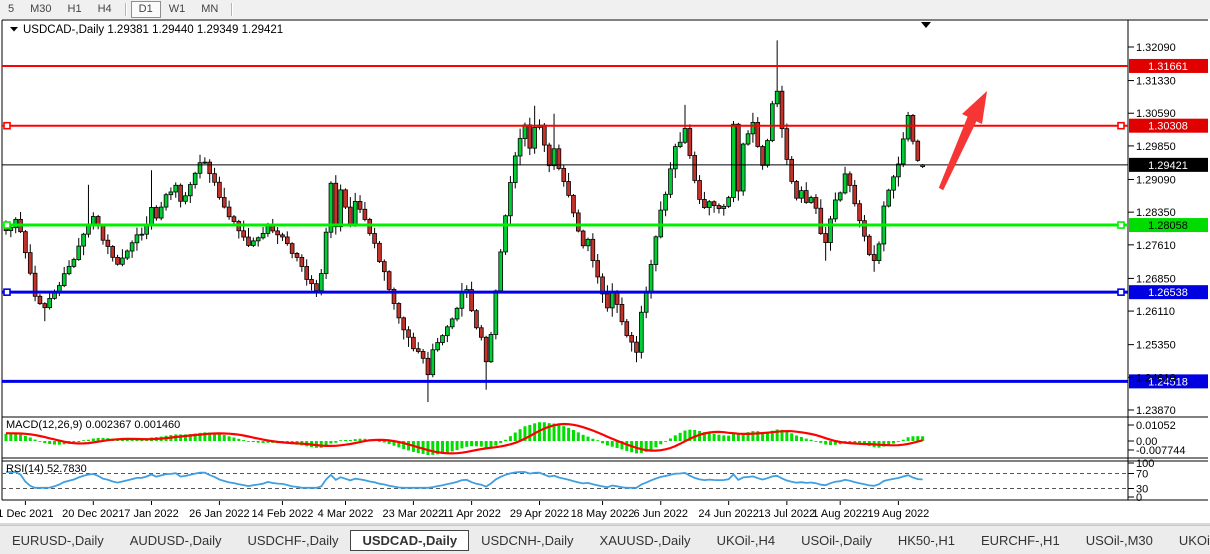 The width and height of the screenshot is (1210, 554). Describe the element at coordinates (1142, 475) in the screenshot. I see `svg-text: 70` at that location.